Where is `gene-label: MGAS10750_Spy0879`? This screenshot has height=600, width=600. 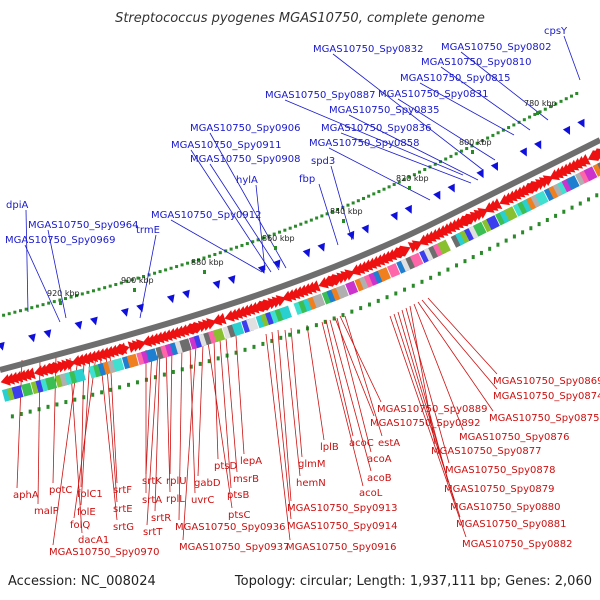
gene-label: MGAS10750_Spy0879 is located at coordinates (499, 489).